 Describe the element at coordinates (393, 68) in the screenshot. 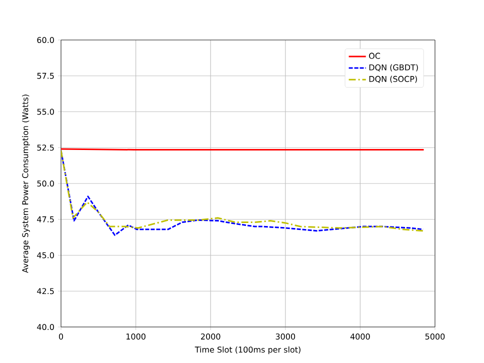

I see `legend-label: DQN (GBDT)` at that location.